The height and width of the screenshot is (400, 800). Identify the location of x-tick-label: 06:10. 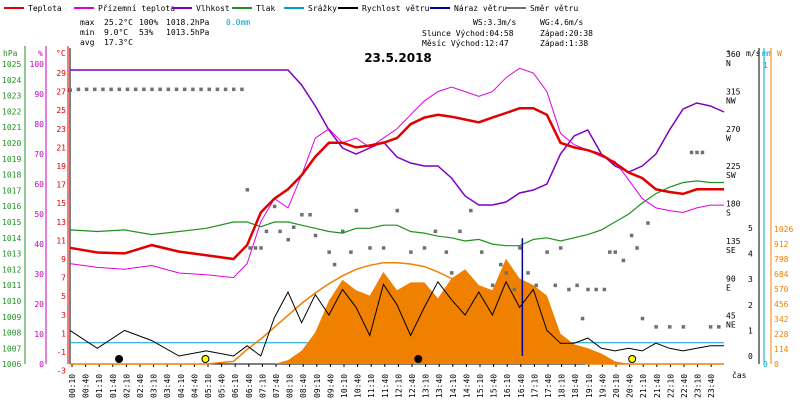
(235, 386).